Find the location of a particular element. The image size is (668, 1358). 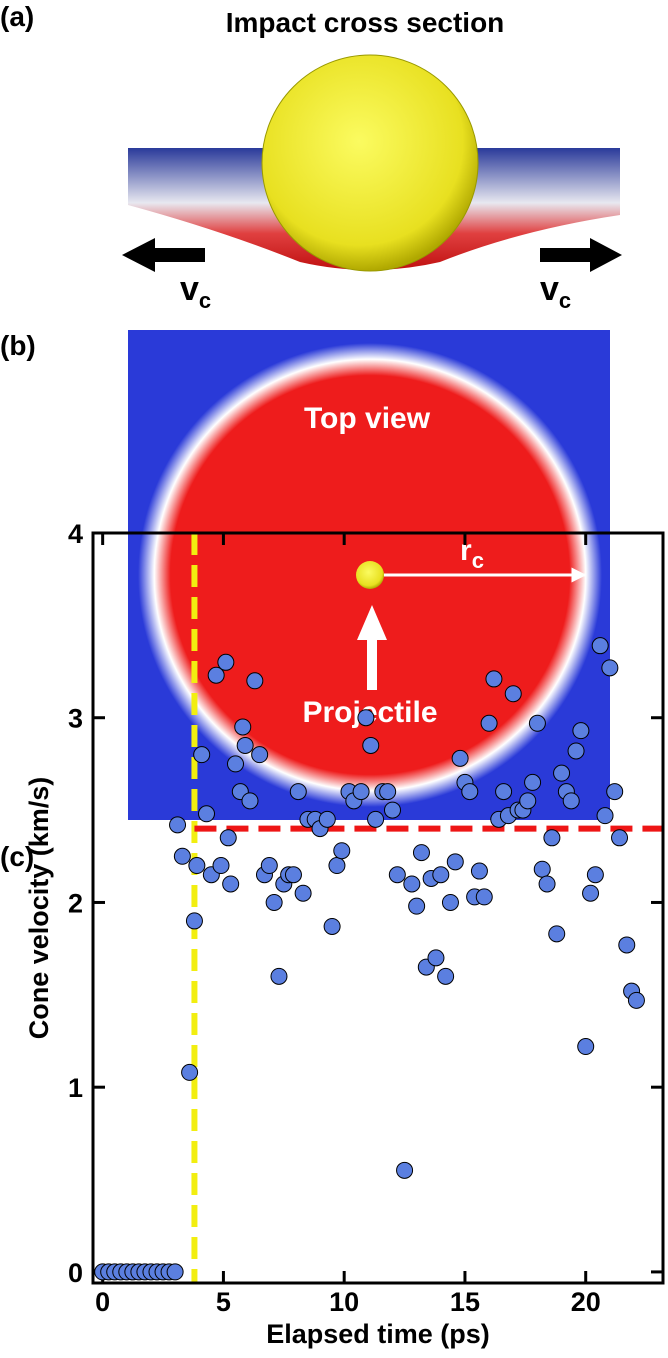

symbol: r is located at coordinates (466, 550).